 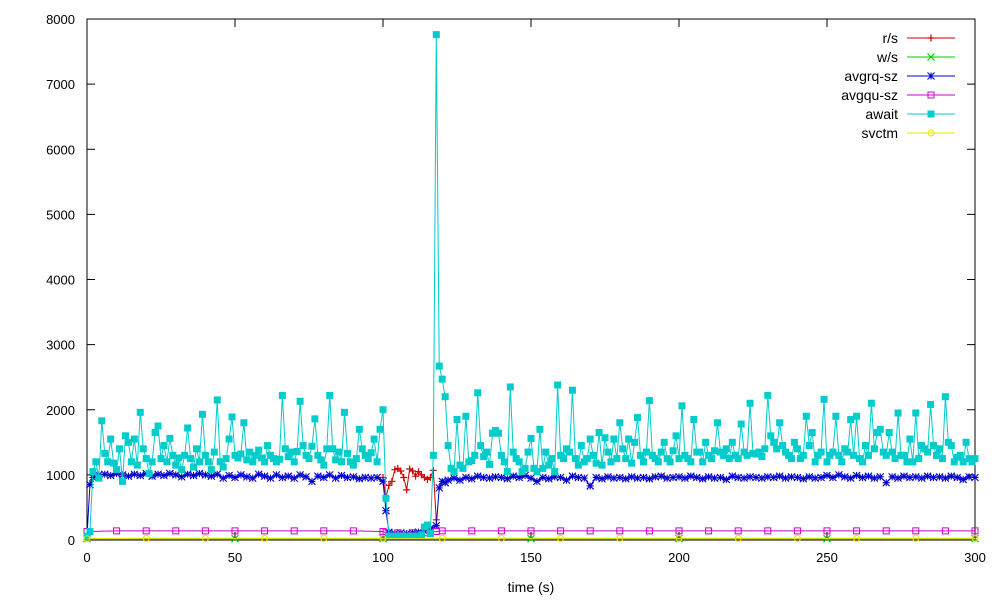 What do you see at coordinates (899, 76) in the screenshot?
I see `legend-entry-avgrq-sz: avgrq-sz` at bounding box center [899, 76].